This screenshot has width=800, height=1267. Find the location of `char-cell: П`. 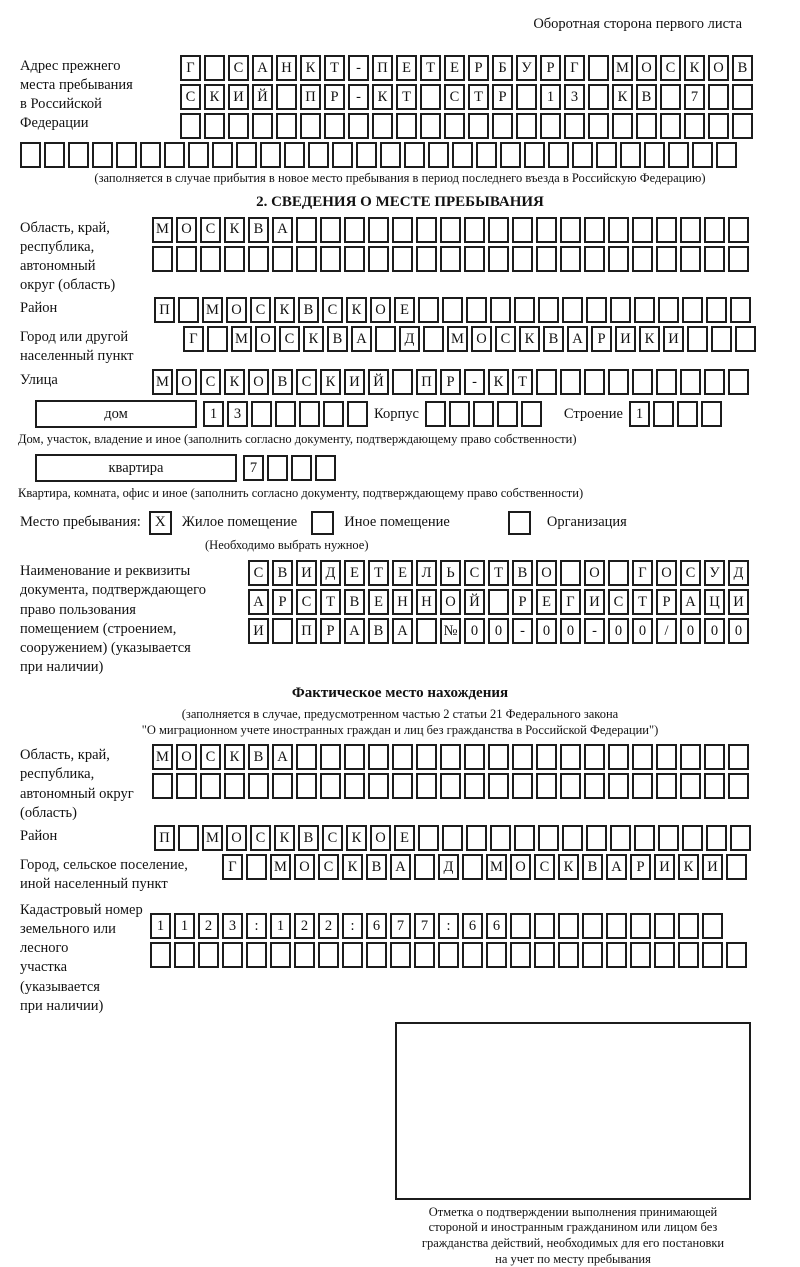

char-cell: П is located at coordinates (426, 382).